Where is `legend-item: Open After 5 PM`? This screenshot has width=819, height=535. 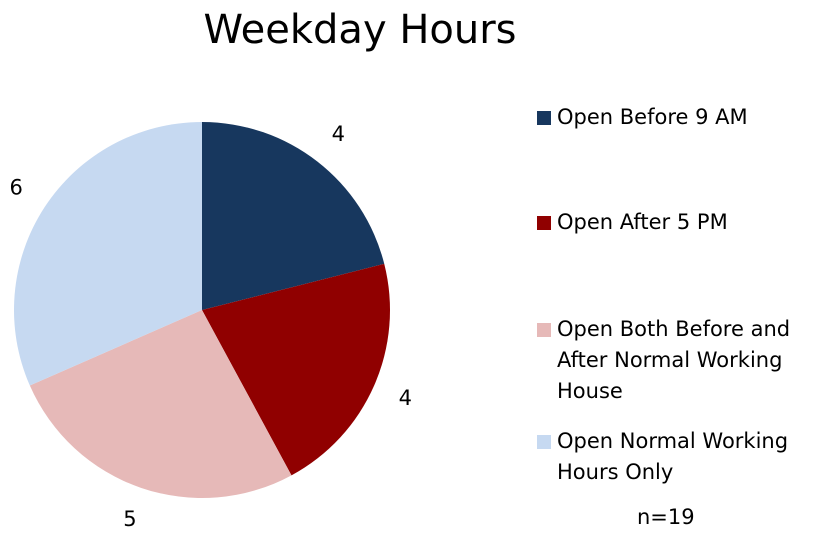
legend-item: Open After 5 PM is located at coordinates (677, 222).